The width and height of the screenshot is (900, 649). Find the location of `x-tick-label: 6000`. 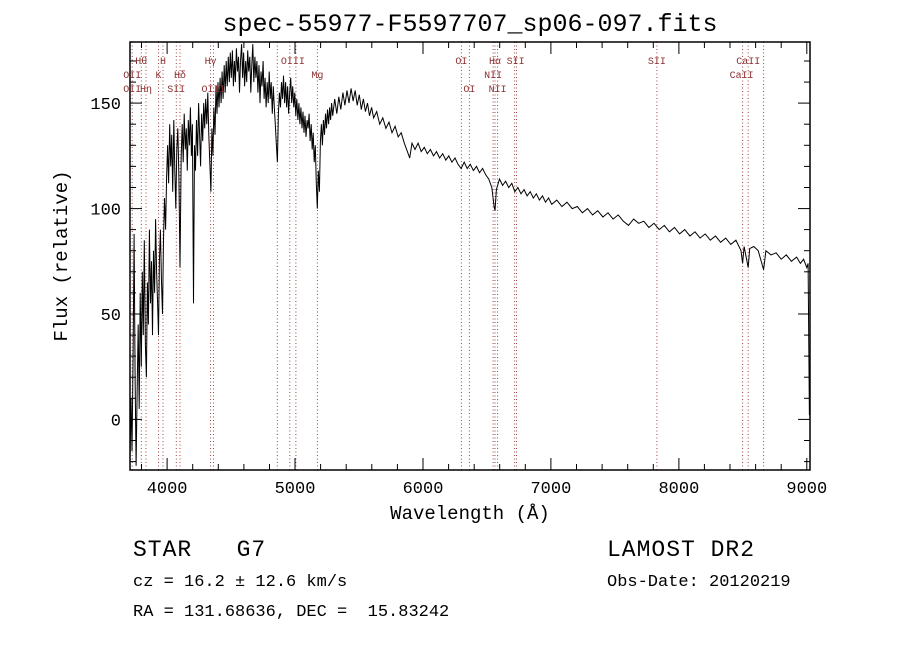

x-tick-label: 6000 is located at coordinates (423, 489).